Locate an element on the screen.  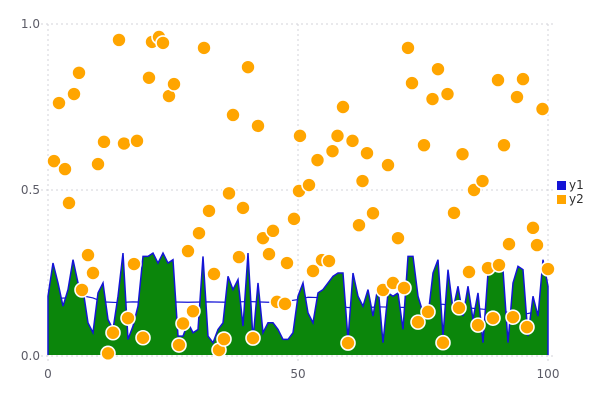
y-axis-tick-1.0: 1.0 is located at coordinates (30, 24).